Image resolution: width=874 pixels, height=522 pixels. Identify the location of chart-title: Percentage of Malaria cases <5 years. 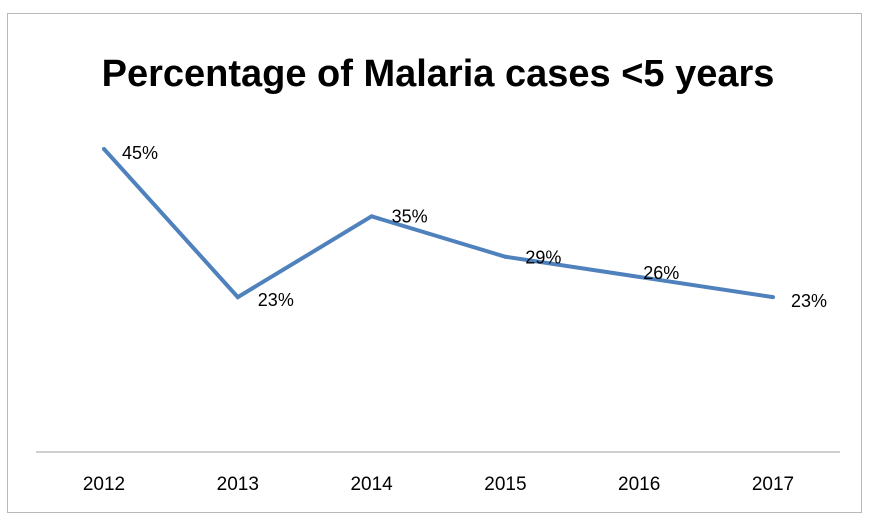
(438, 74).